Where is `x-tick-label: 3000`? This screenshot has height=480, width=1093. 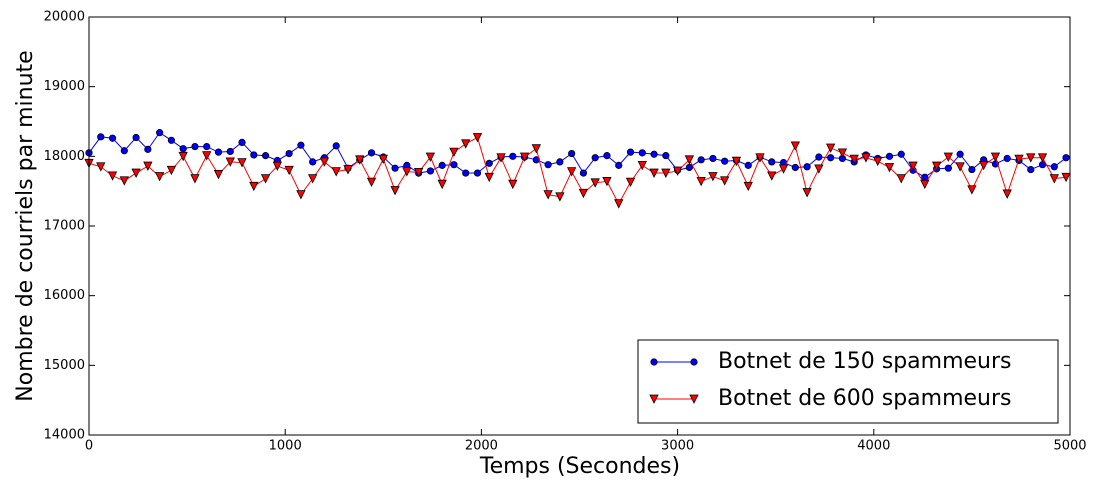
x-tick-label: 3000 is located at coordinates (677, 446).